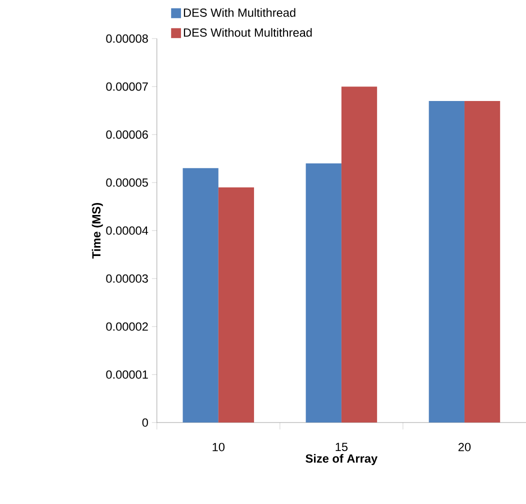 This screenshot has width=526, height=504. What do you see at coordinates (342, 447) in the screenshot?
I see `x-tick-label: 15` at bounding box center [342, 447].